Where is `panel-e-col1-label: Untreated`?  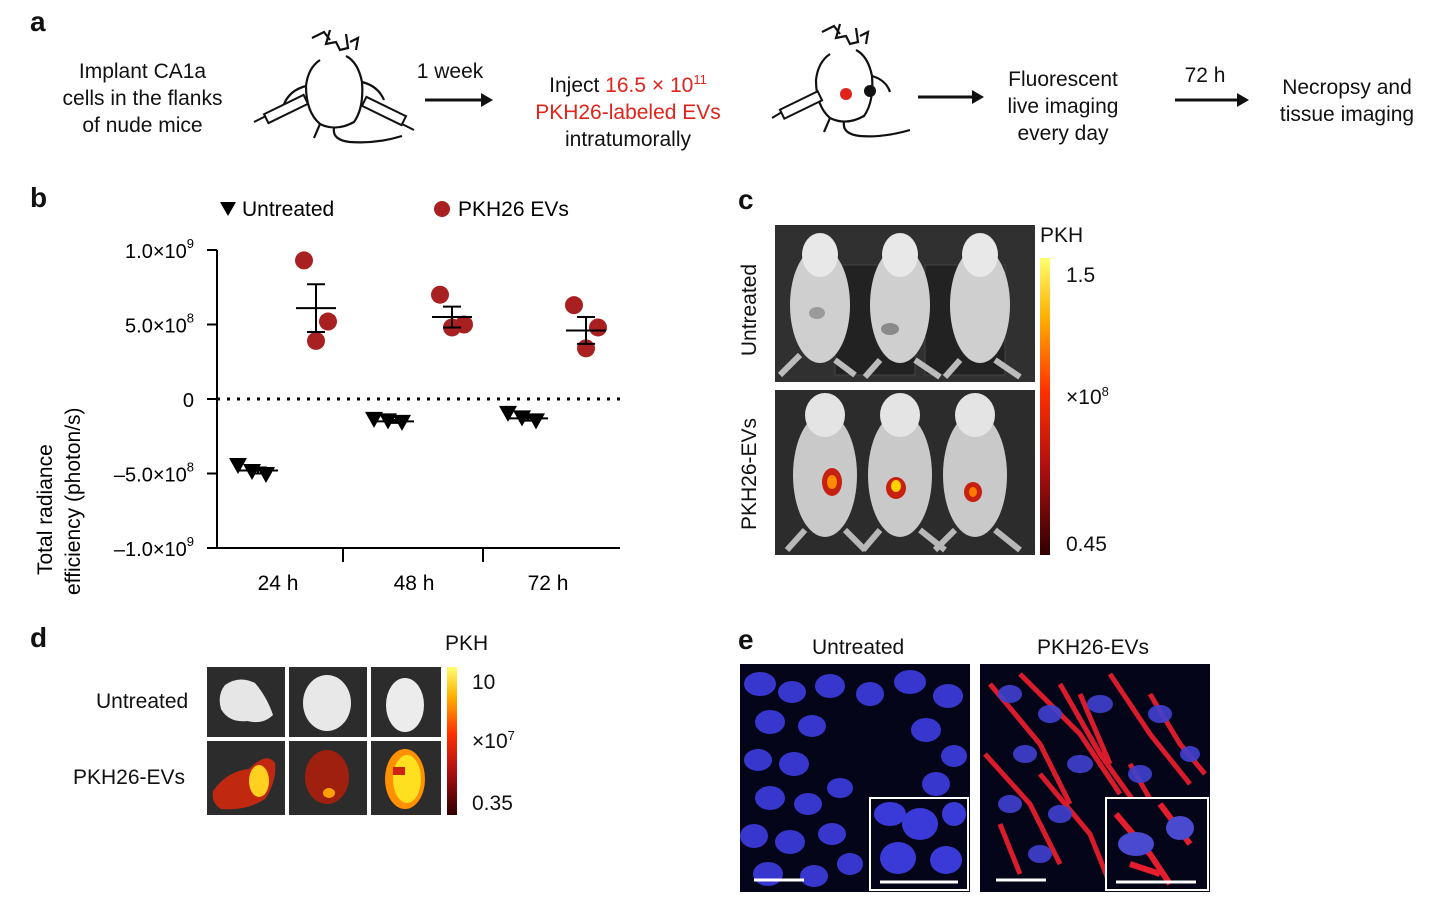 panel-e-col1-label: Untreated is located at coordinates (858, 647).